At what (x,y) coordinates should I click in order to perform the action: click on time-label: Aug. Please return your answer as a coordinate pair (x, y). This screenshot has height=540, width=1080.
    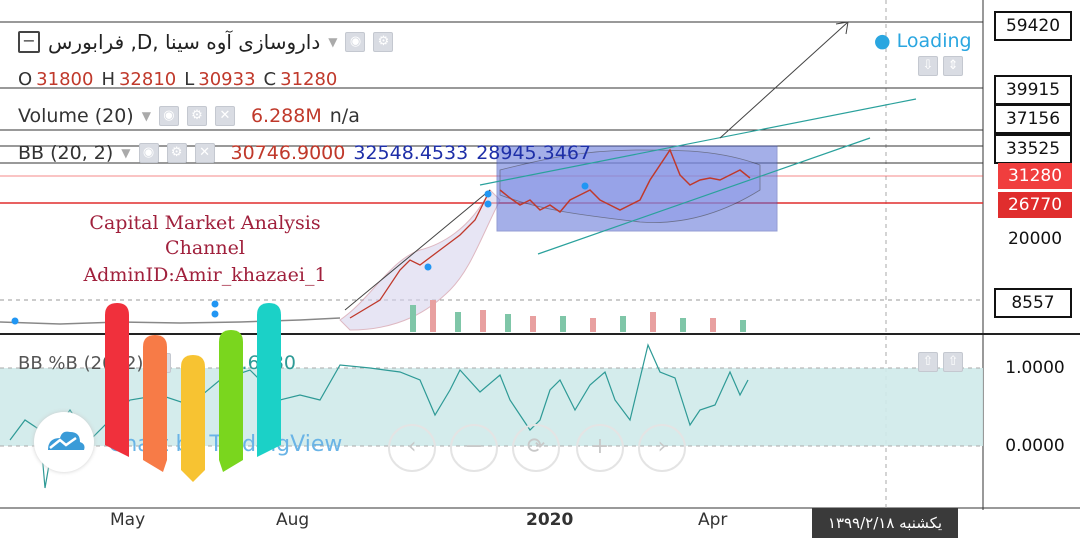
    Looking at the image, I should click on (293, 520).